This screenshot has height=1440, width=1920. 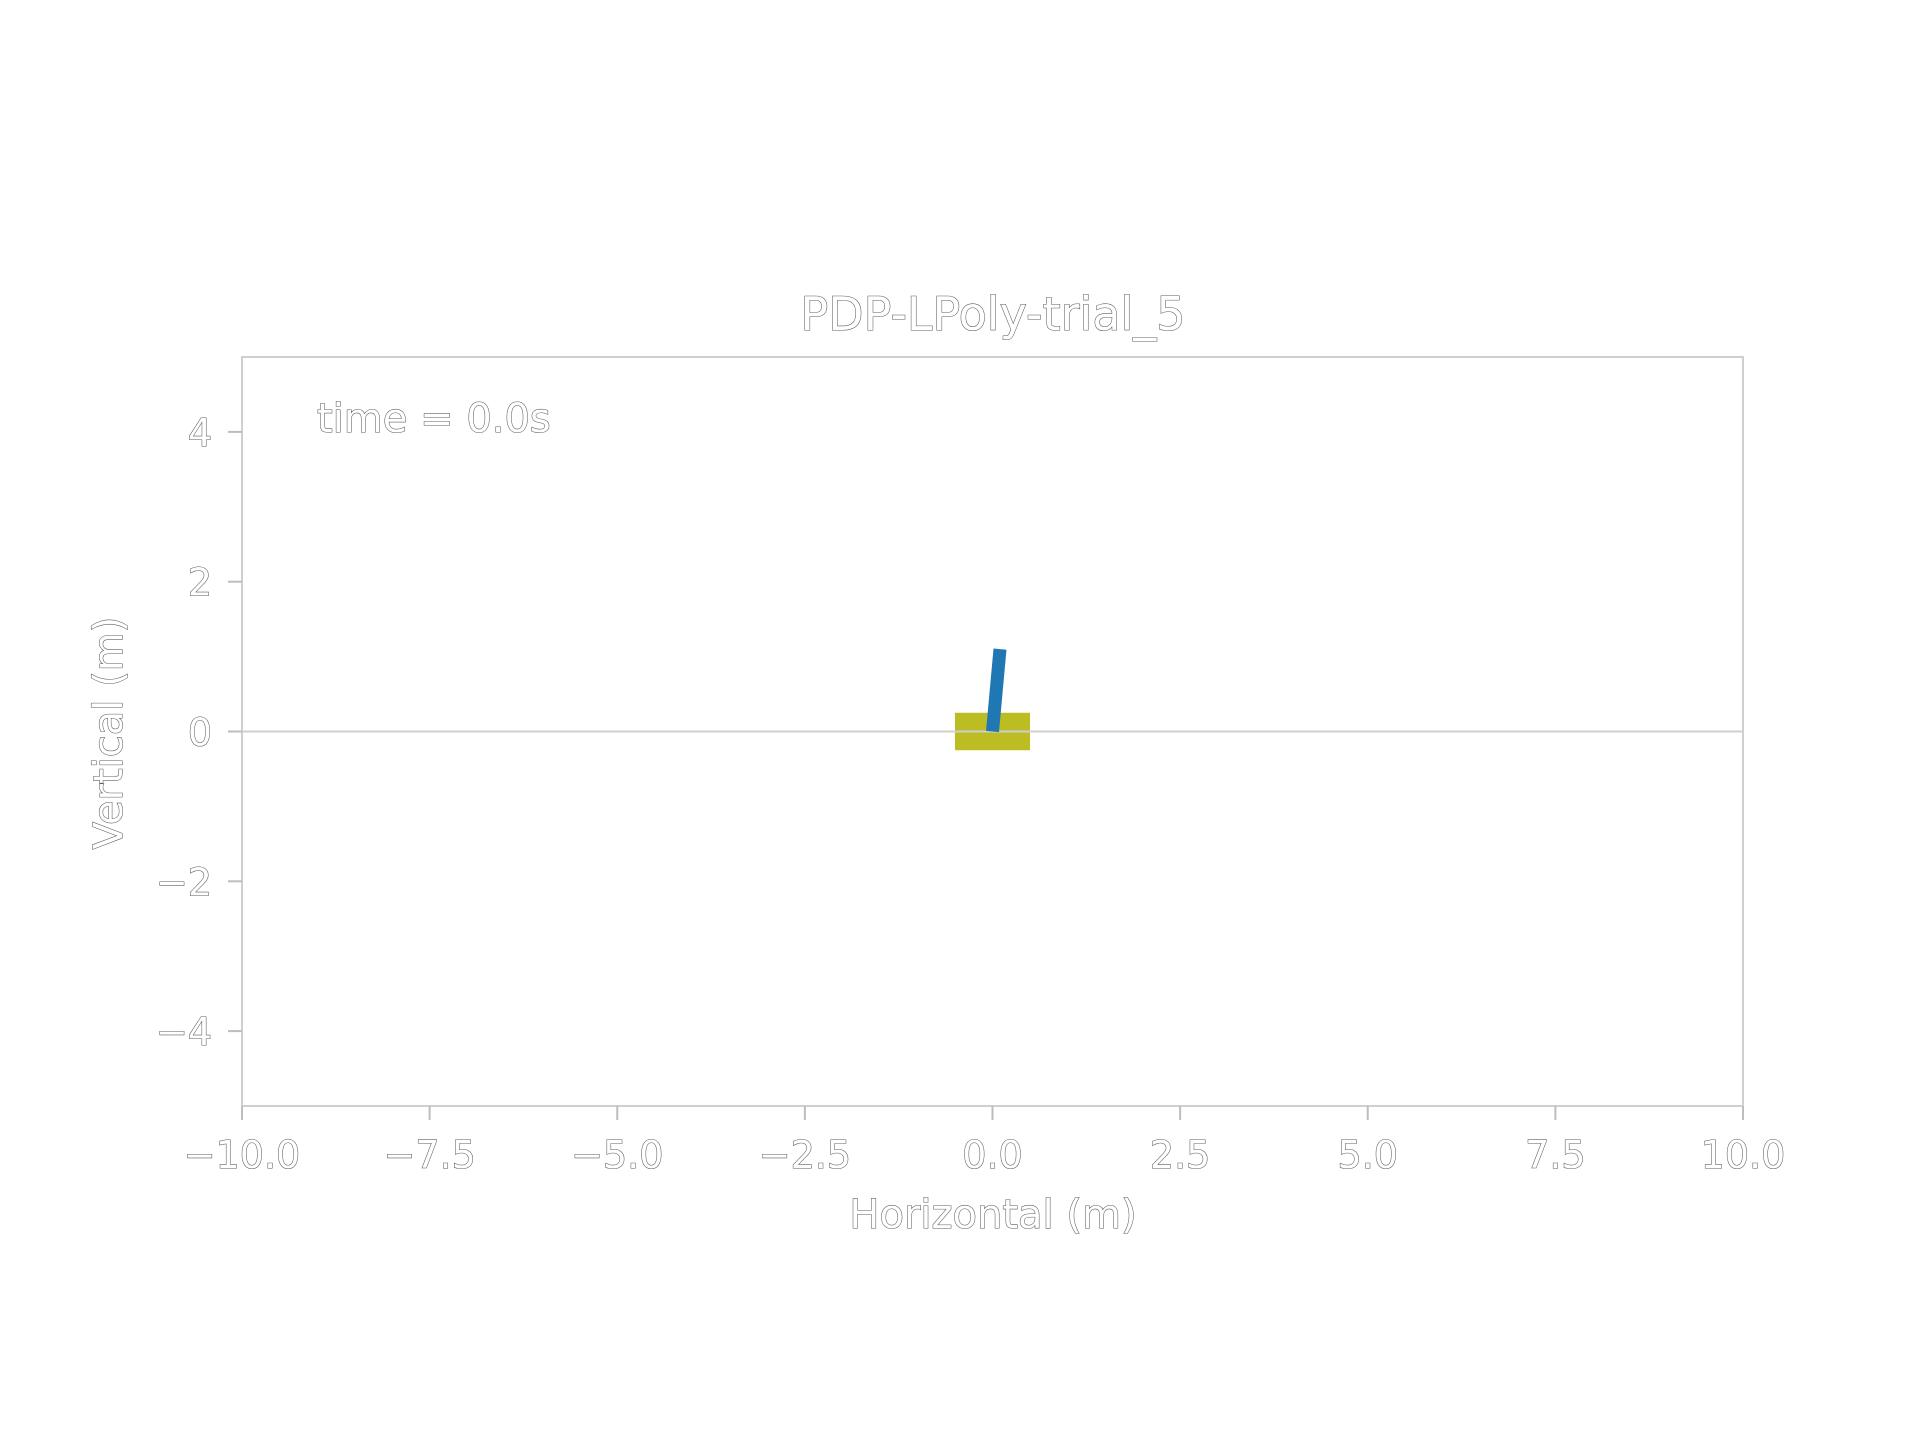 What do you see at coordinates (1743, 1155) in the screenshot?
I see `x-tick-label: 10.0` at bounding box center [1743, 1155].